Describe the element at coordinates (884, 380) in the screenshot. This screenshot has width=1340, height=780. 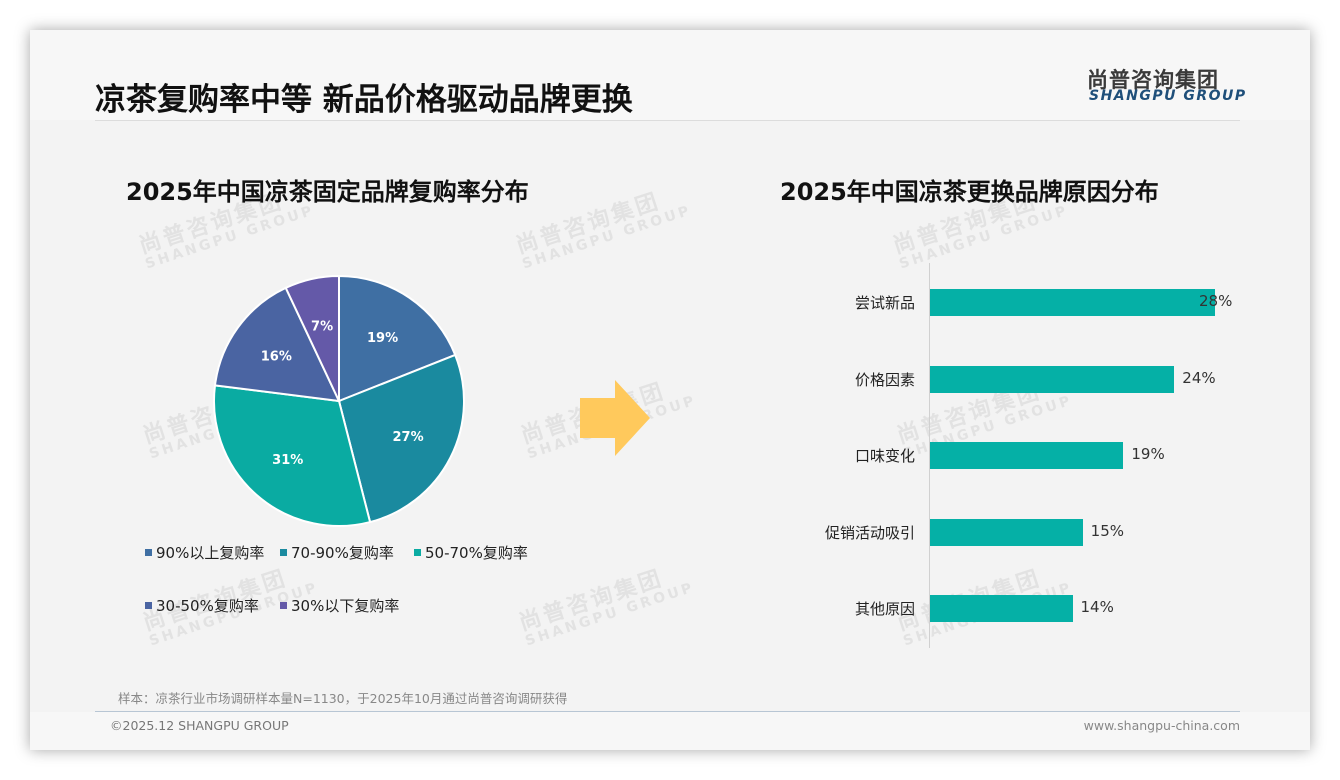
I see `bar-category-label: 价格因素` at that location.